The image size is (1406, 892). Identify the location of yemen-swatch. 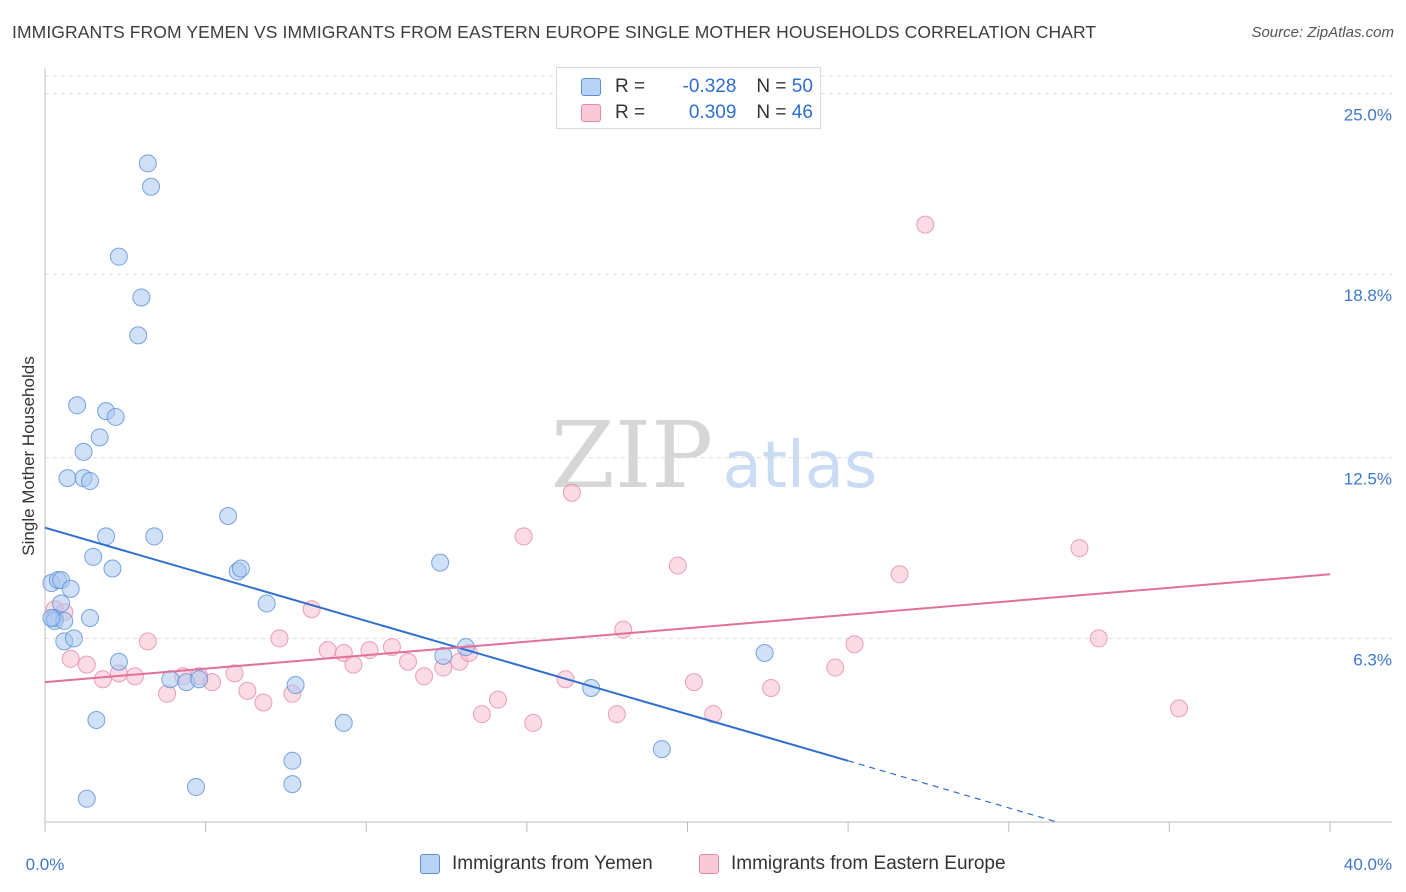
(591, 87).